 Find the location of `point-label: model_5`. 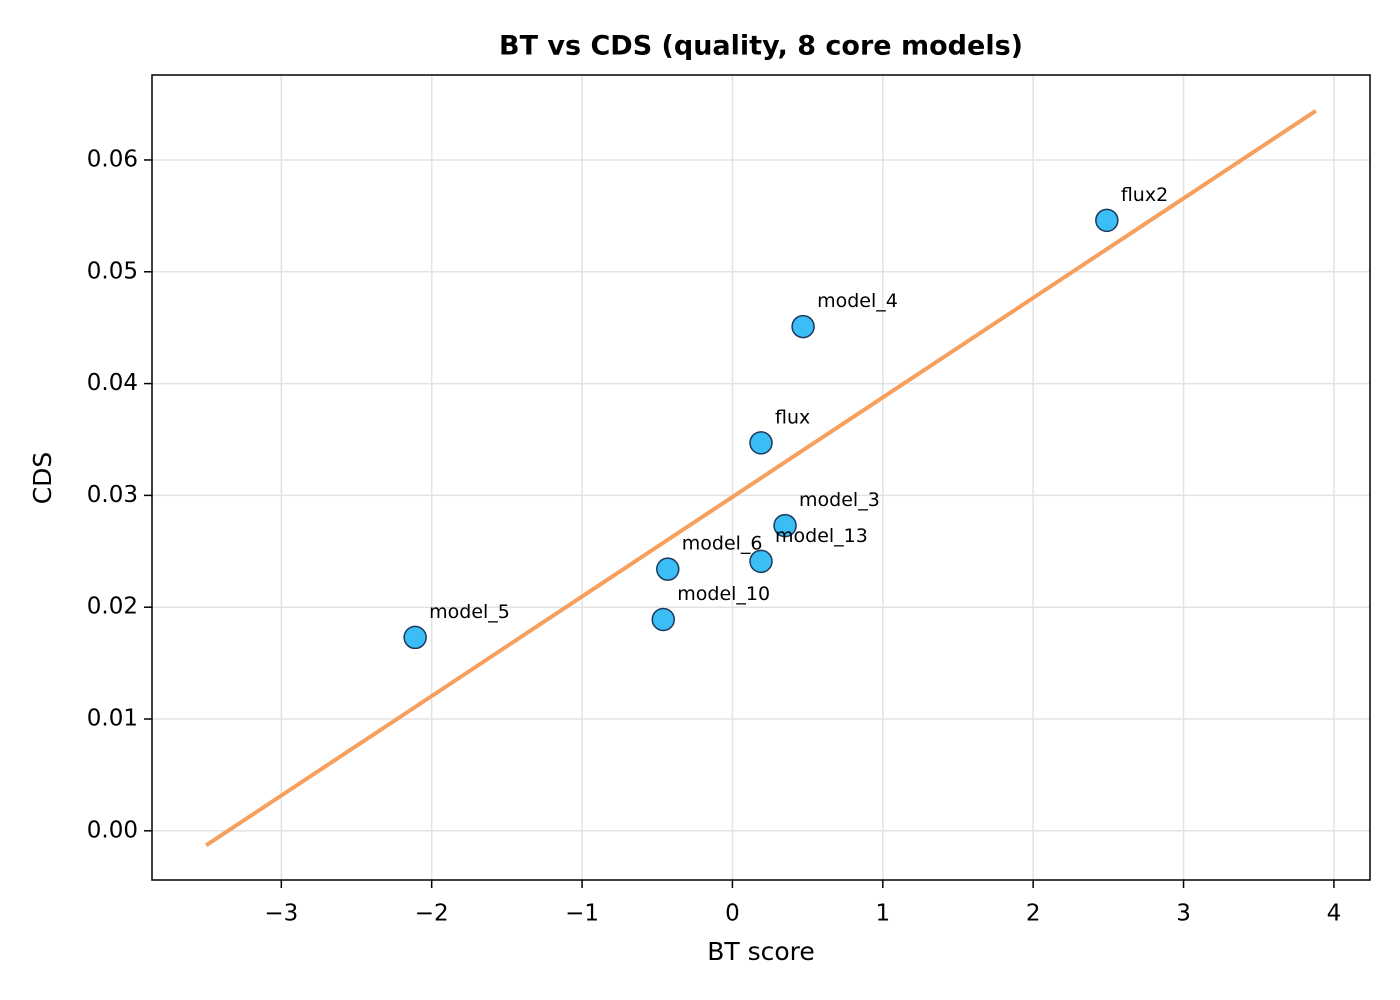

point-label: model_5 is located at coordinates (469, 612).